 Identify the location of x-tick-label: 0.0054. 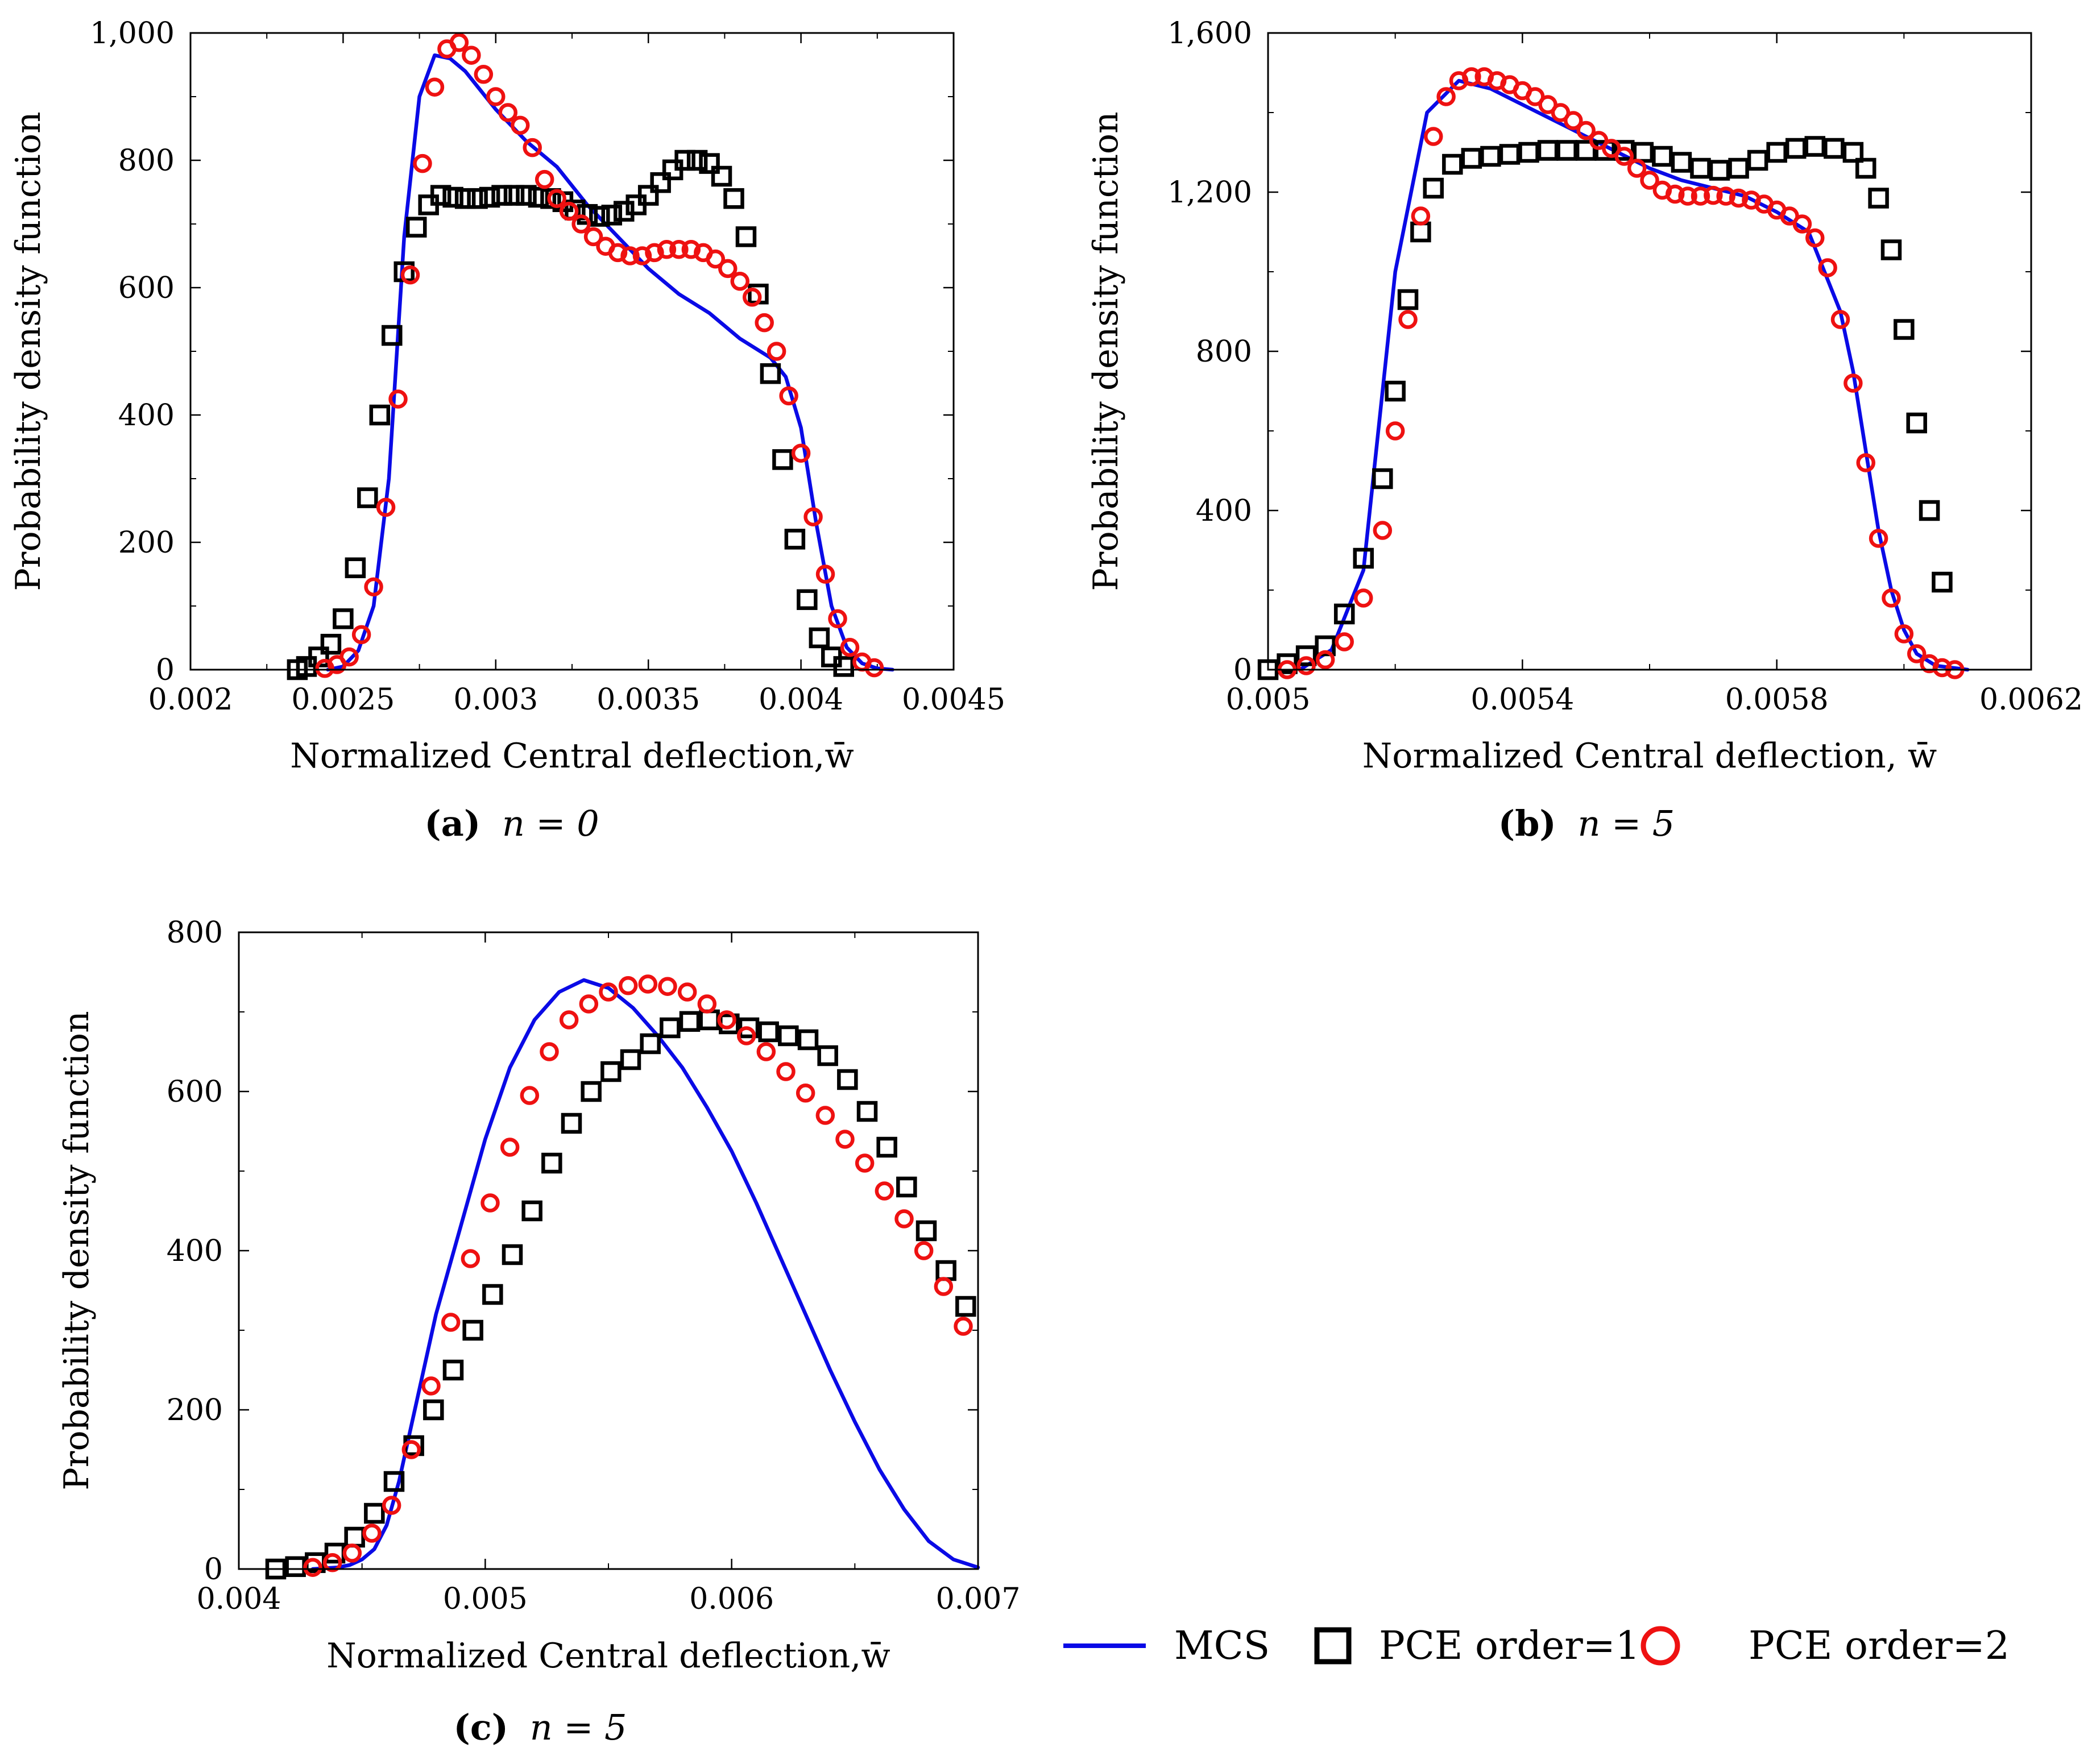
(1522, 700).